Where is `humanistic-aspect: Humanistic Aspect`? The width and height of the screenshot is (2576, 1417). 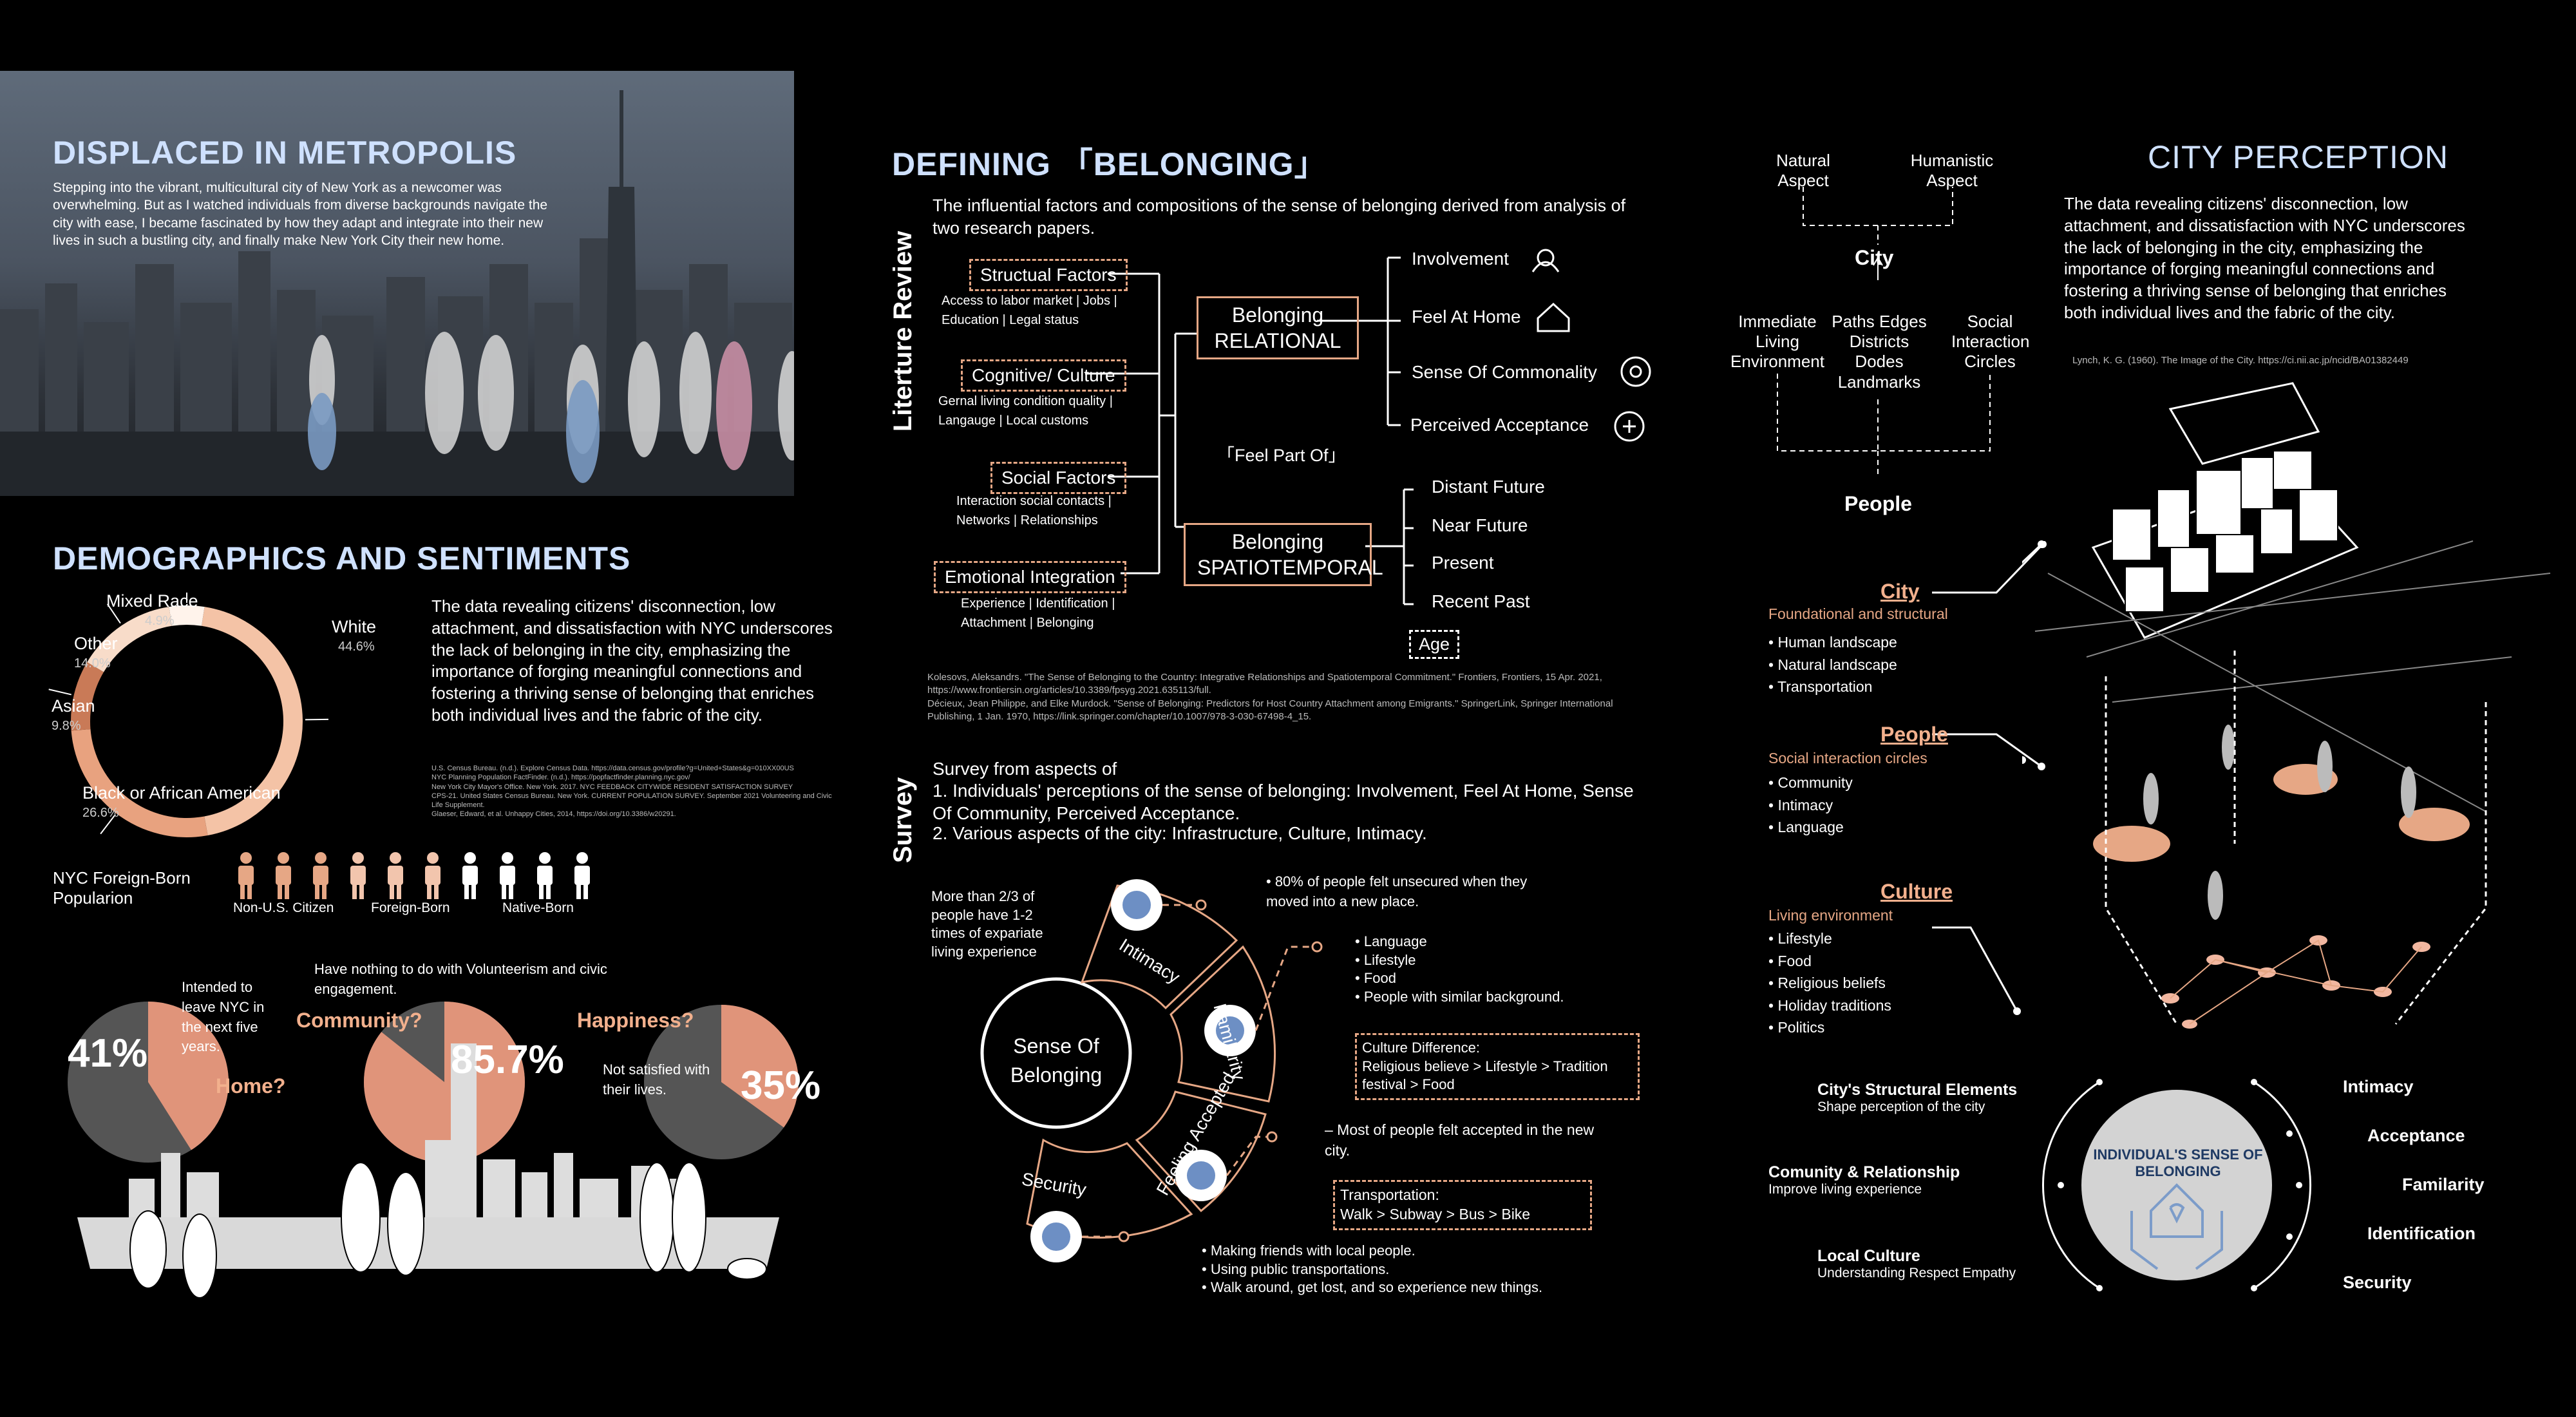 humanistic-aspect: Humanistic Aspect is located at coordinates (1952, 171).